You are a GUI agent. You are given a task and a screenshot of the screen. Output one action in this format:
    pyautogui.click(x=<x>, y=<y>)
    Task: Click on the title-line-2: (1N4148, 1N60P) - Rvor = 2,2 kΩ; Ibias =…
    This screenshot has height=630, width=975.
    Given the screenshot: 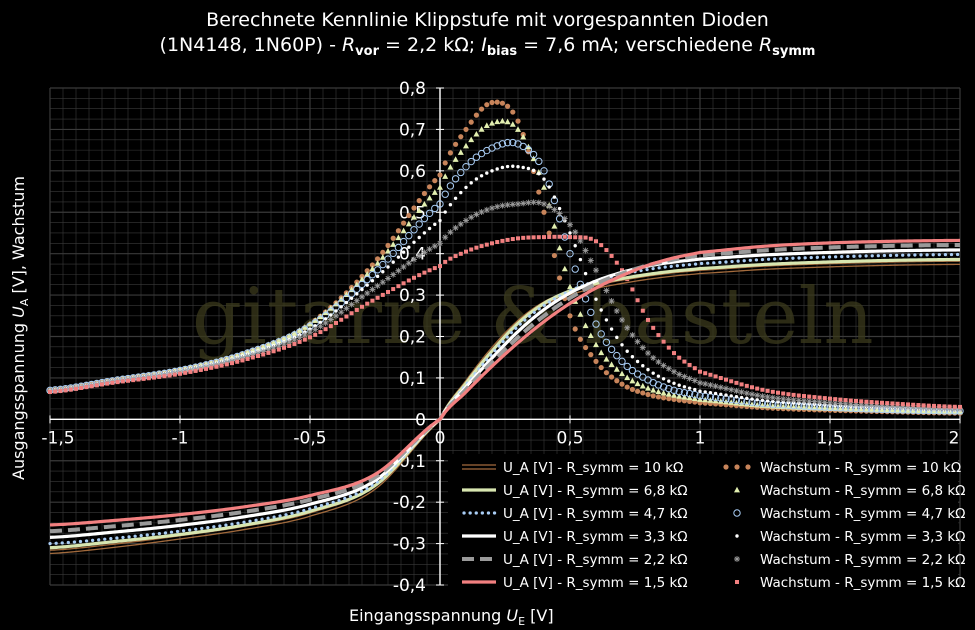 What is the action you would take?
    pyautogui.click(x=487, y=48)
    